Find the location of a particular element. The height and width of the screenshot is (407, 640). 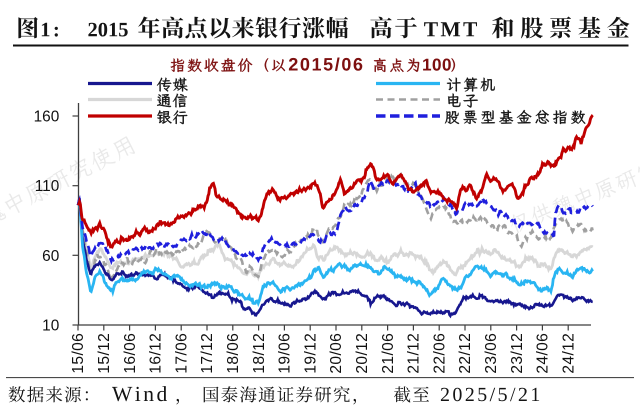

svg-text: 160 is located at coordinates (47, 117).